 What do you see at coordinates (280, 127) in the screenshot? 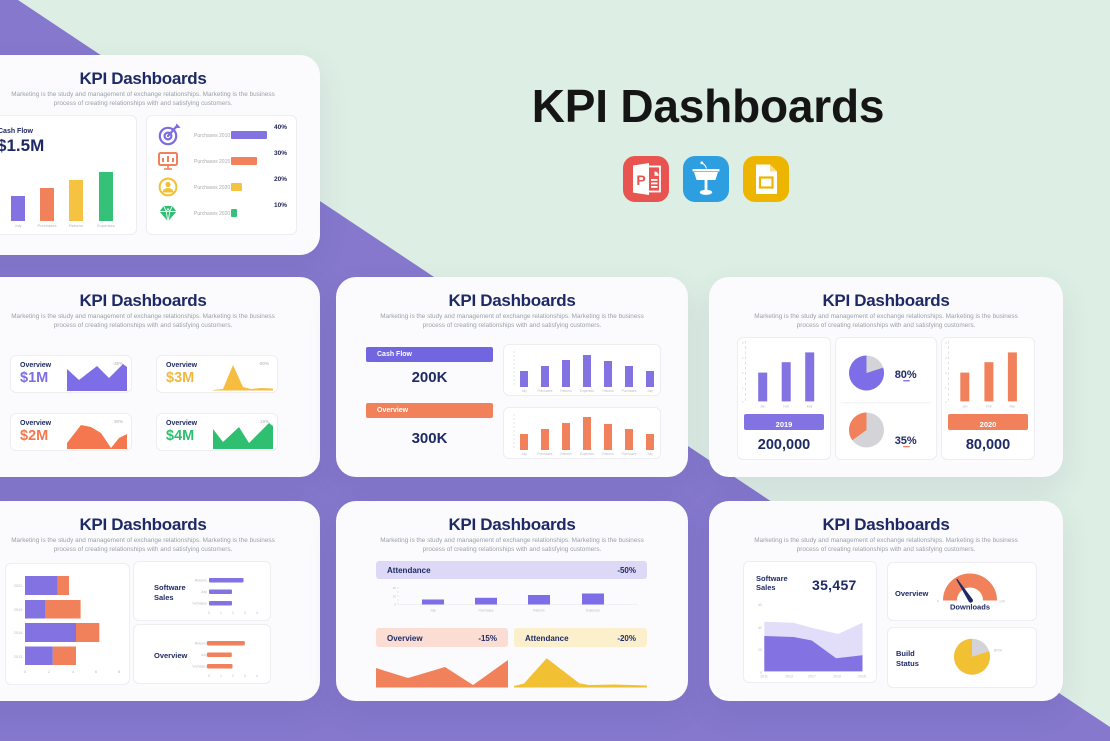
I see `svg-text: 40%` at bounding box center [280, 127].